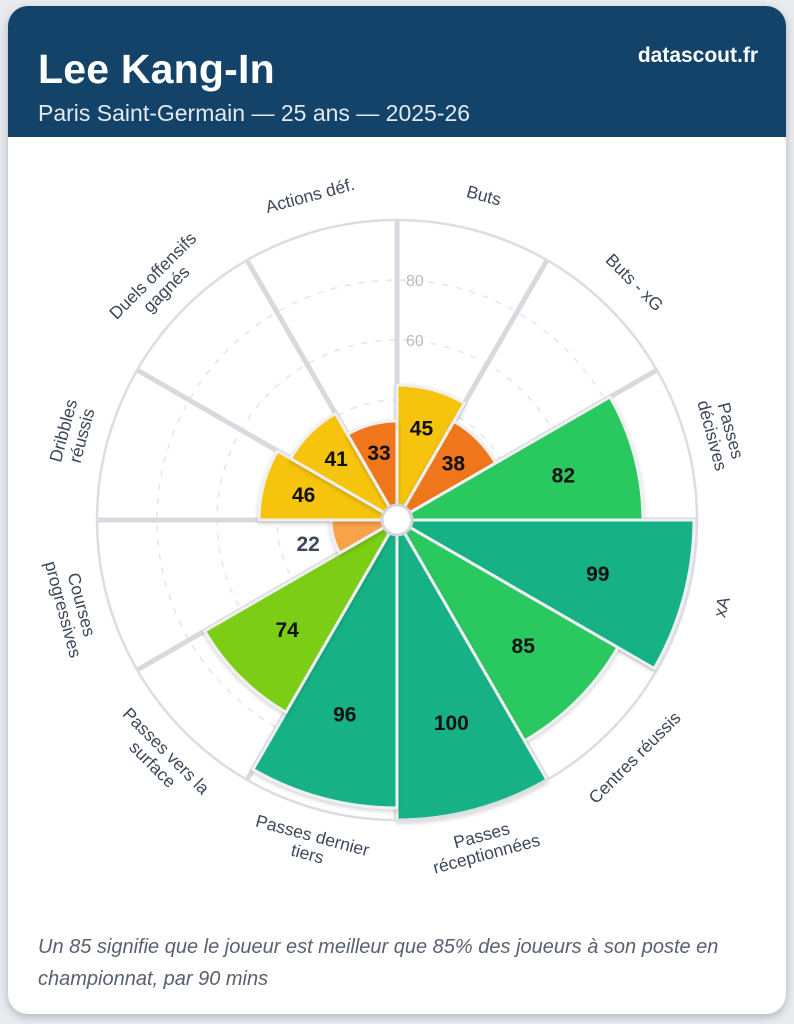  Describe the element at coordinates (310, 845) in the screenshot. I see `param-label: Passes derniertiers` at that location.